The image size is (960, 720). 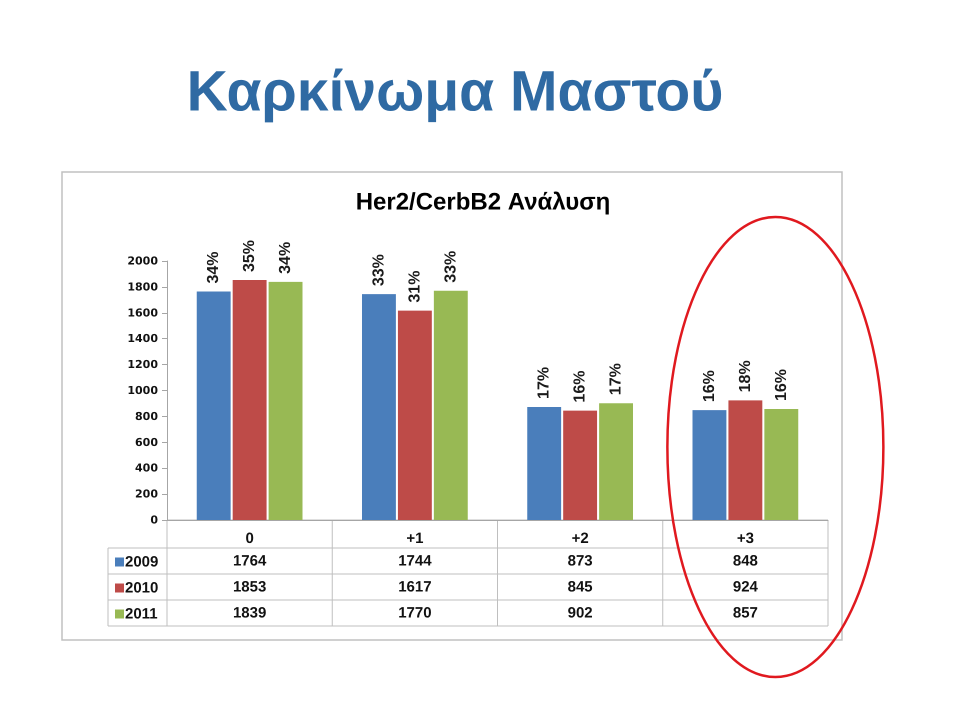 What do you see at coordinates (580, 613) in the screenshot?
I see `data-label: 902` at bounding box center [580, 613].